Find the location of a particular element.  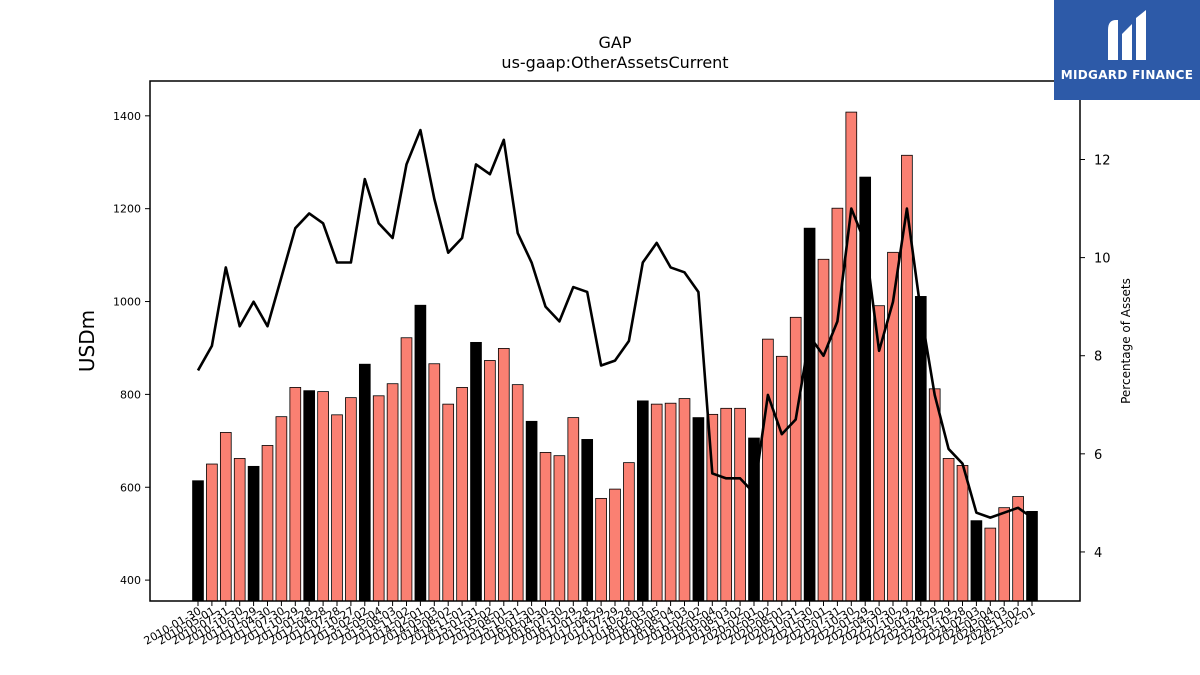

y-tick-label: 600 is located at coordinates (130, 487).